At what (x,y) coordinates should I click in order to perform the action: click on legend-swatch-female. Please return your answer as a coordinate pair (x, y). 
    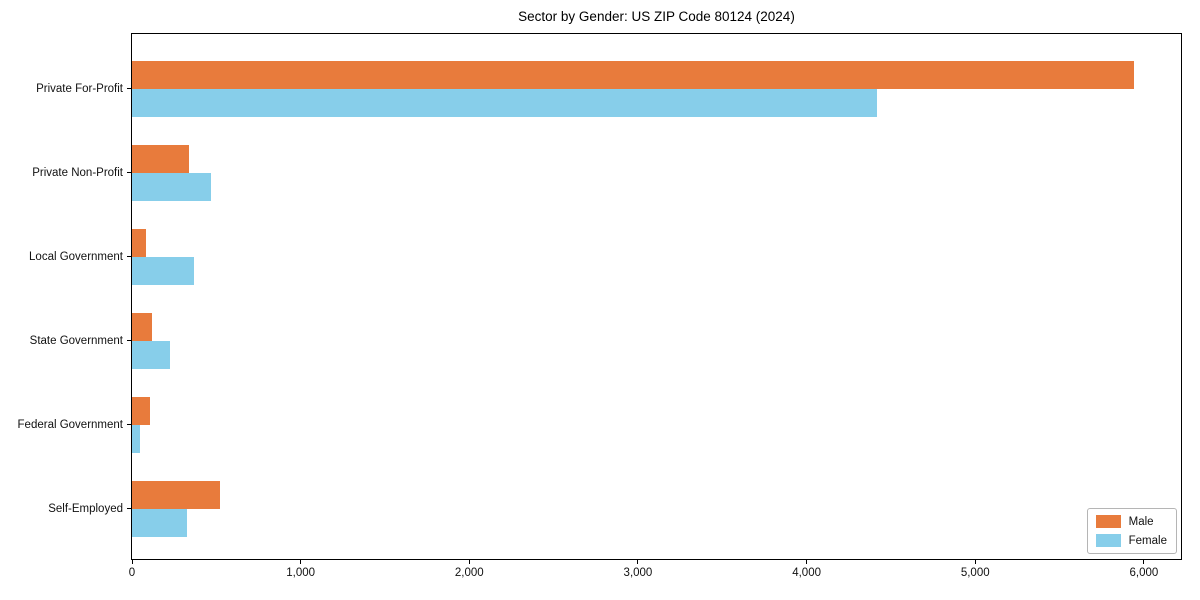
    Looking at the image, I should click on (1108, 540).